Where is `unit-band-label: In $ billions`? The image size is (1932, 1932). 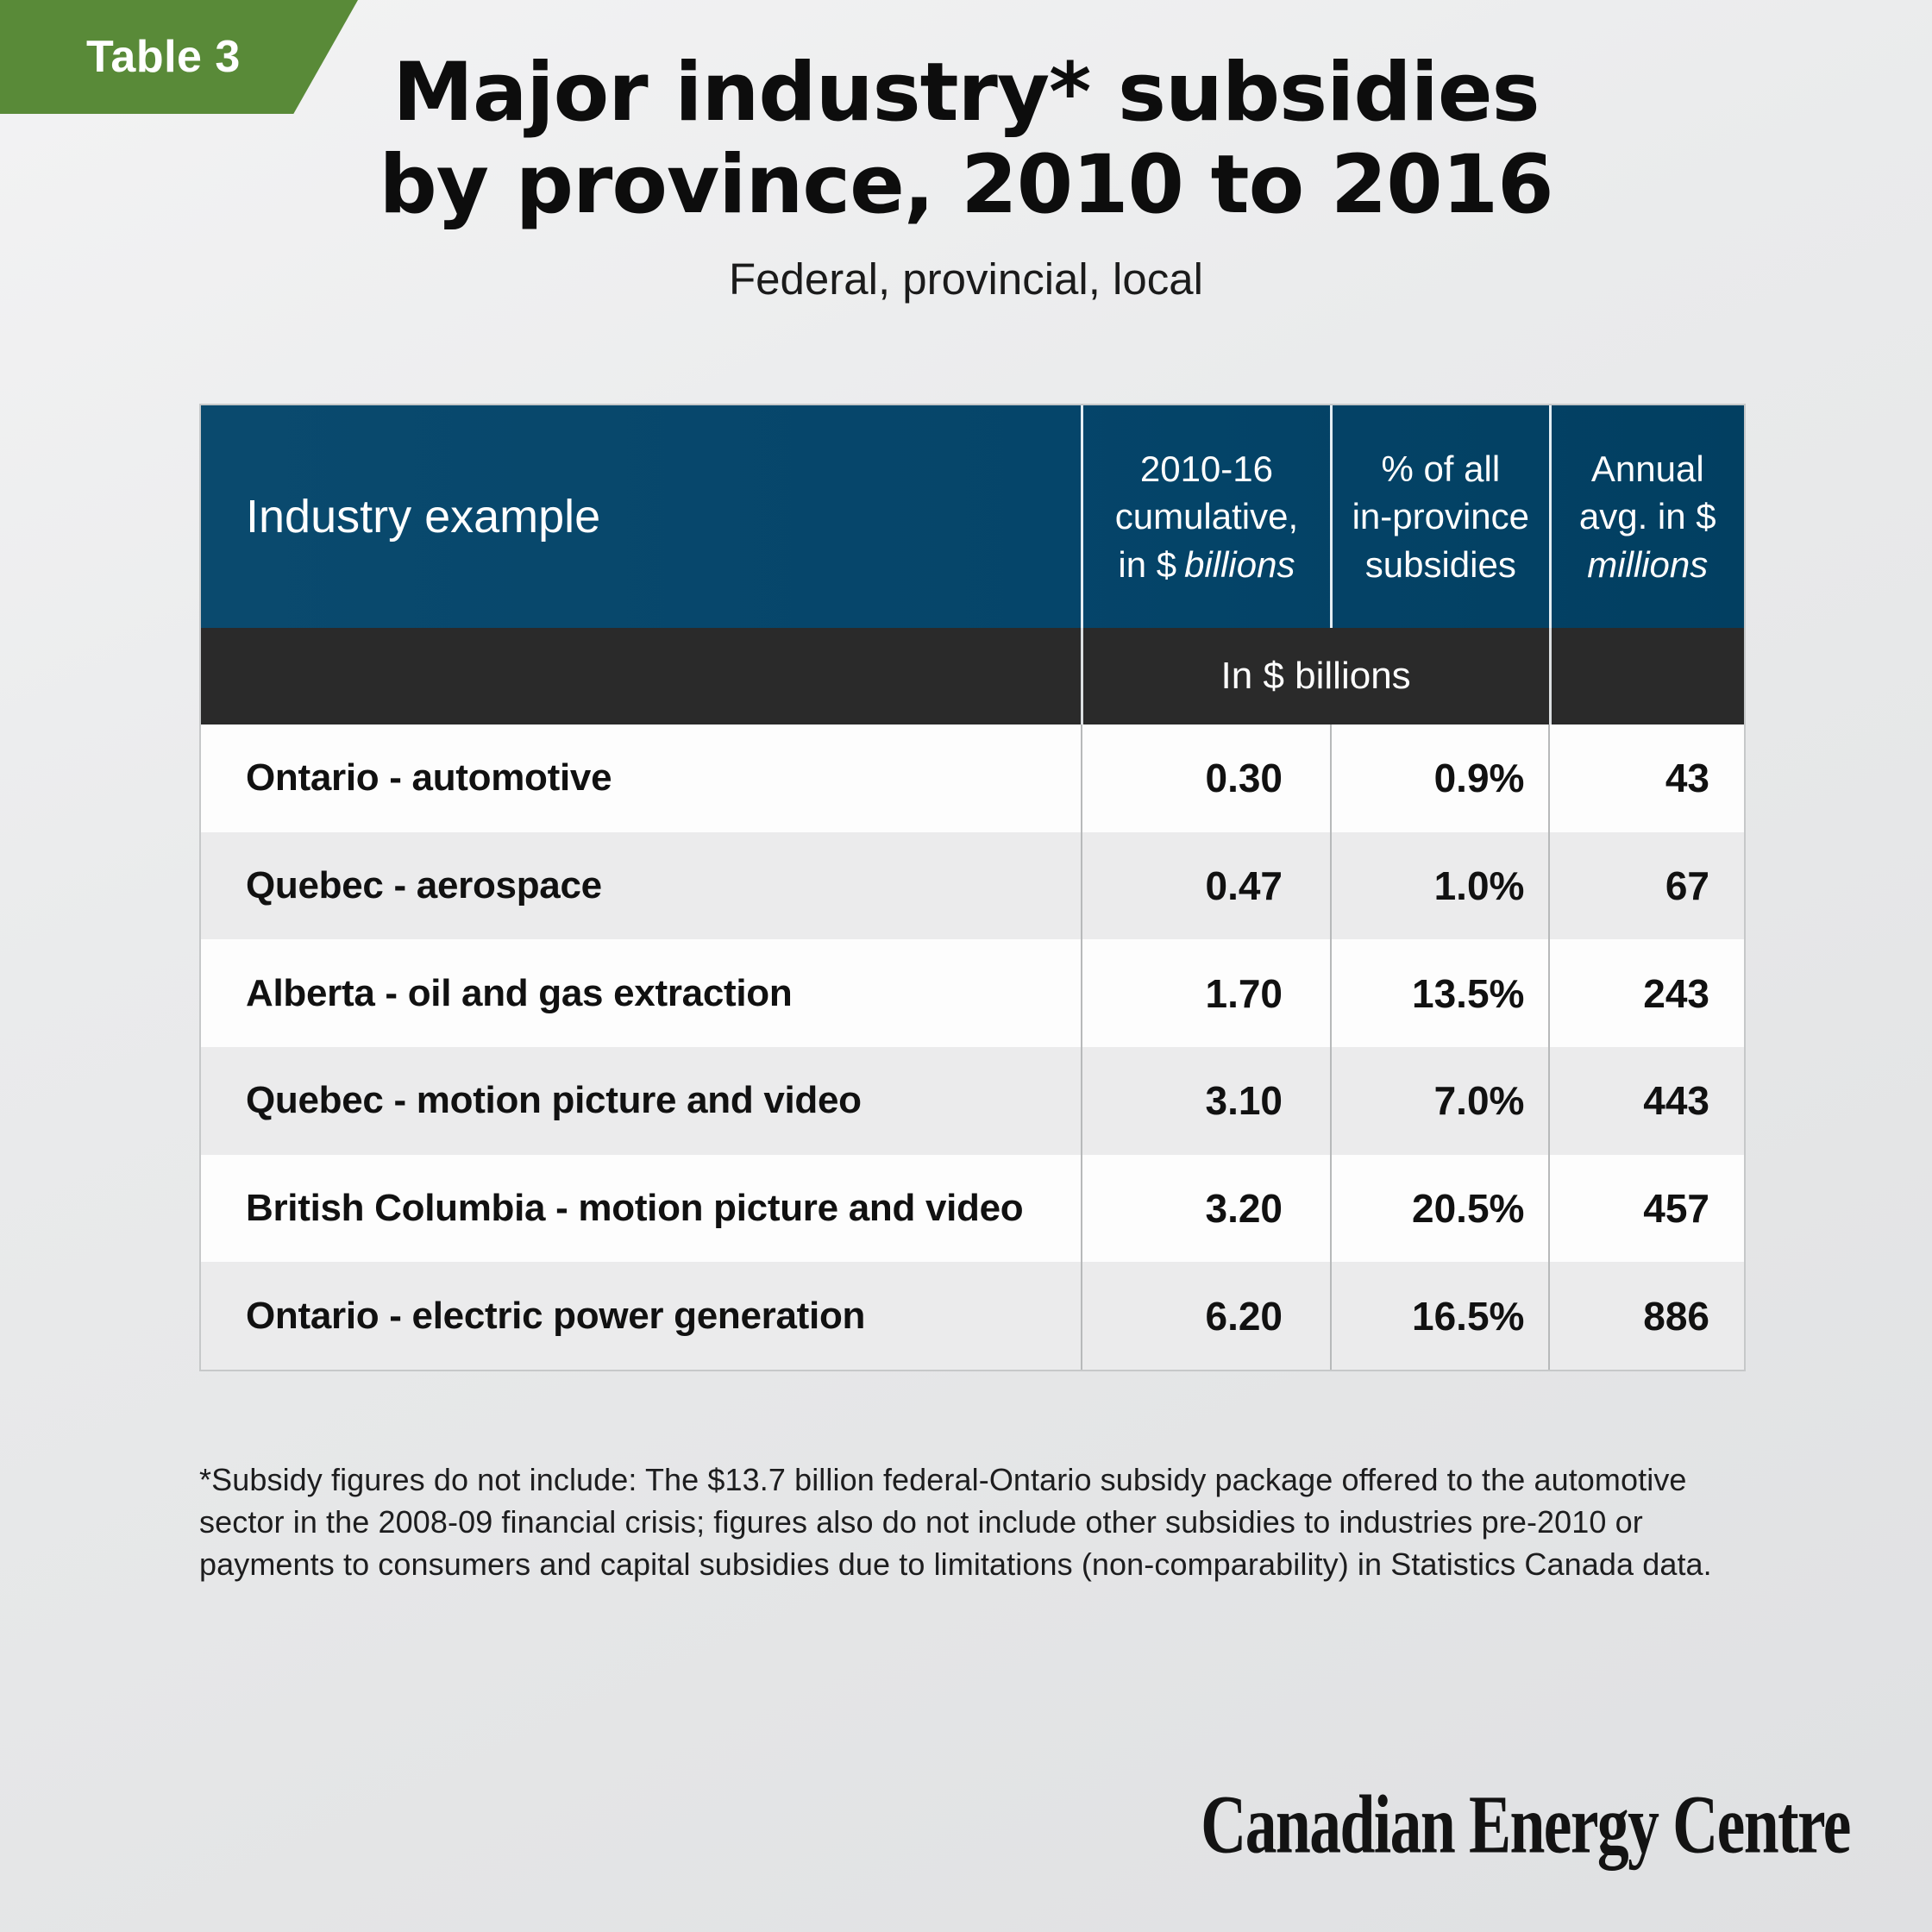
unit-band-label: In $ billions is located at coordinates (1316, 676).